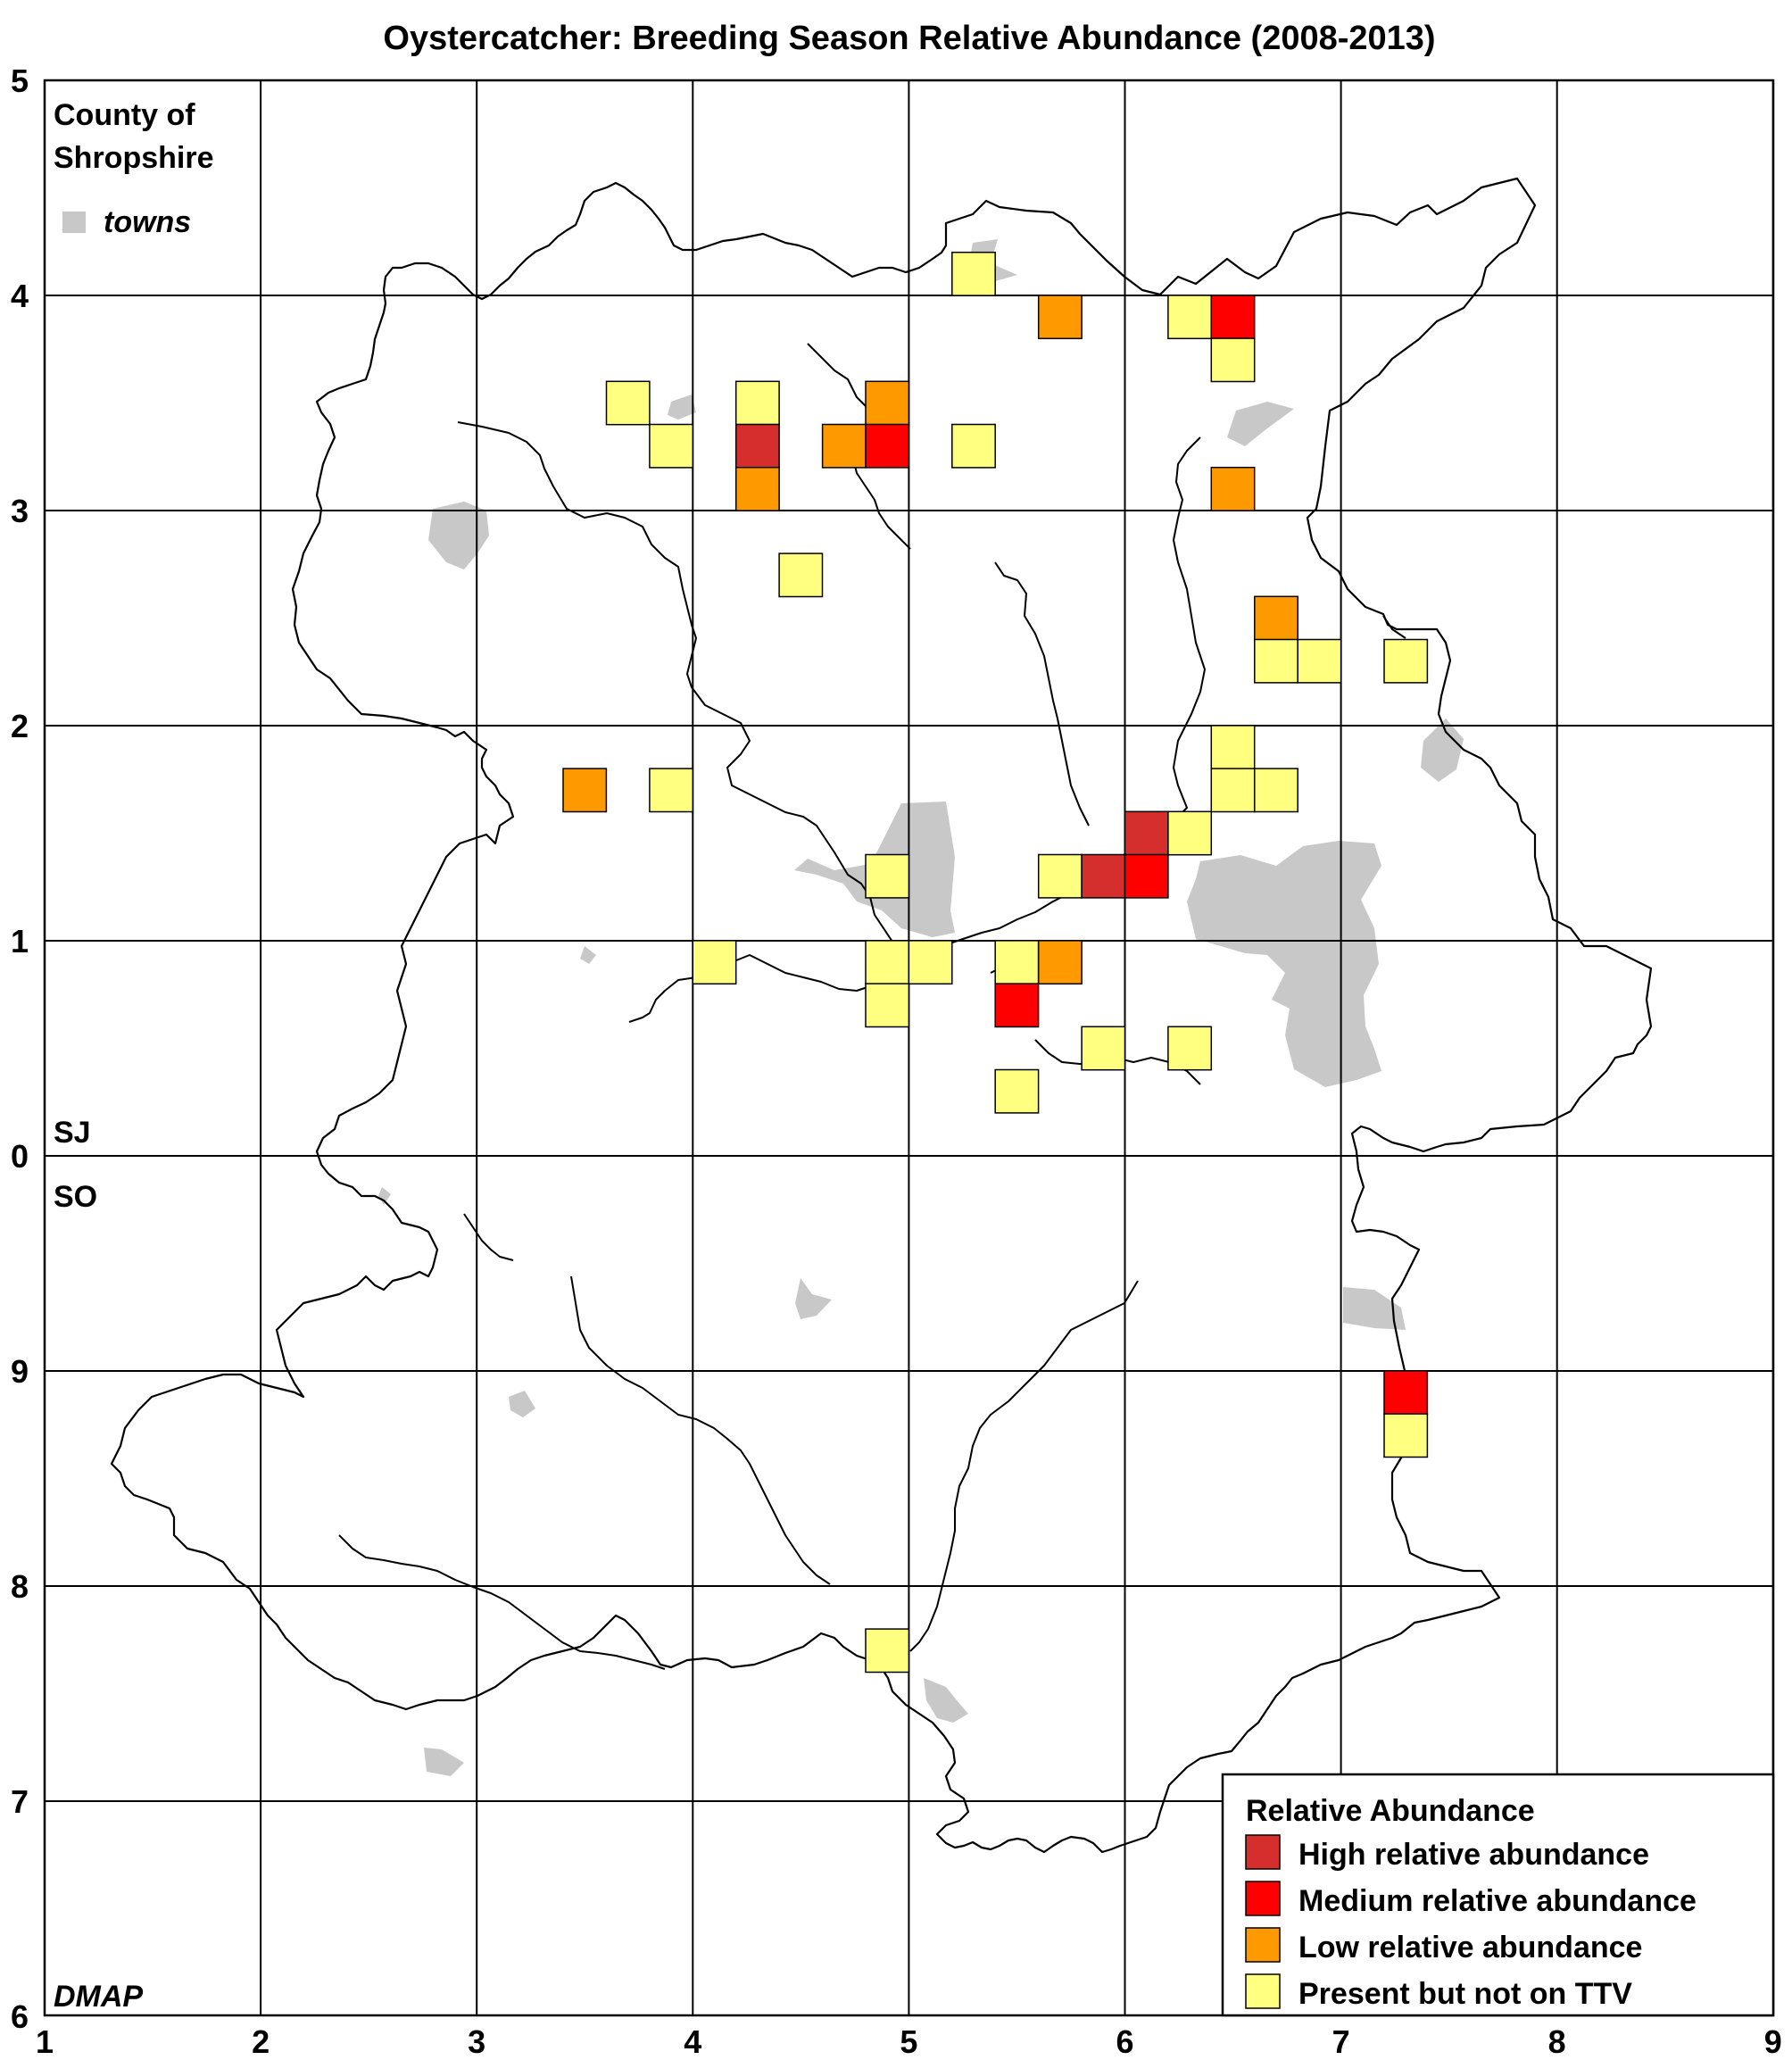 This screenshot has width=1792, height=2060. I want to click on legend-label-low: Low relative abundance, so click(1470, 1947).